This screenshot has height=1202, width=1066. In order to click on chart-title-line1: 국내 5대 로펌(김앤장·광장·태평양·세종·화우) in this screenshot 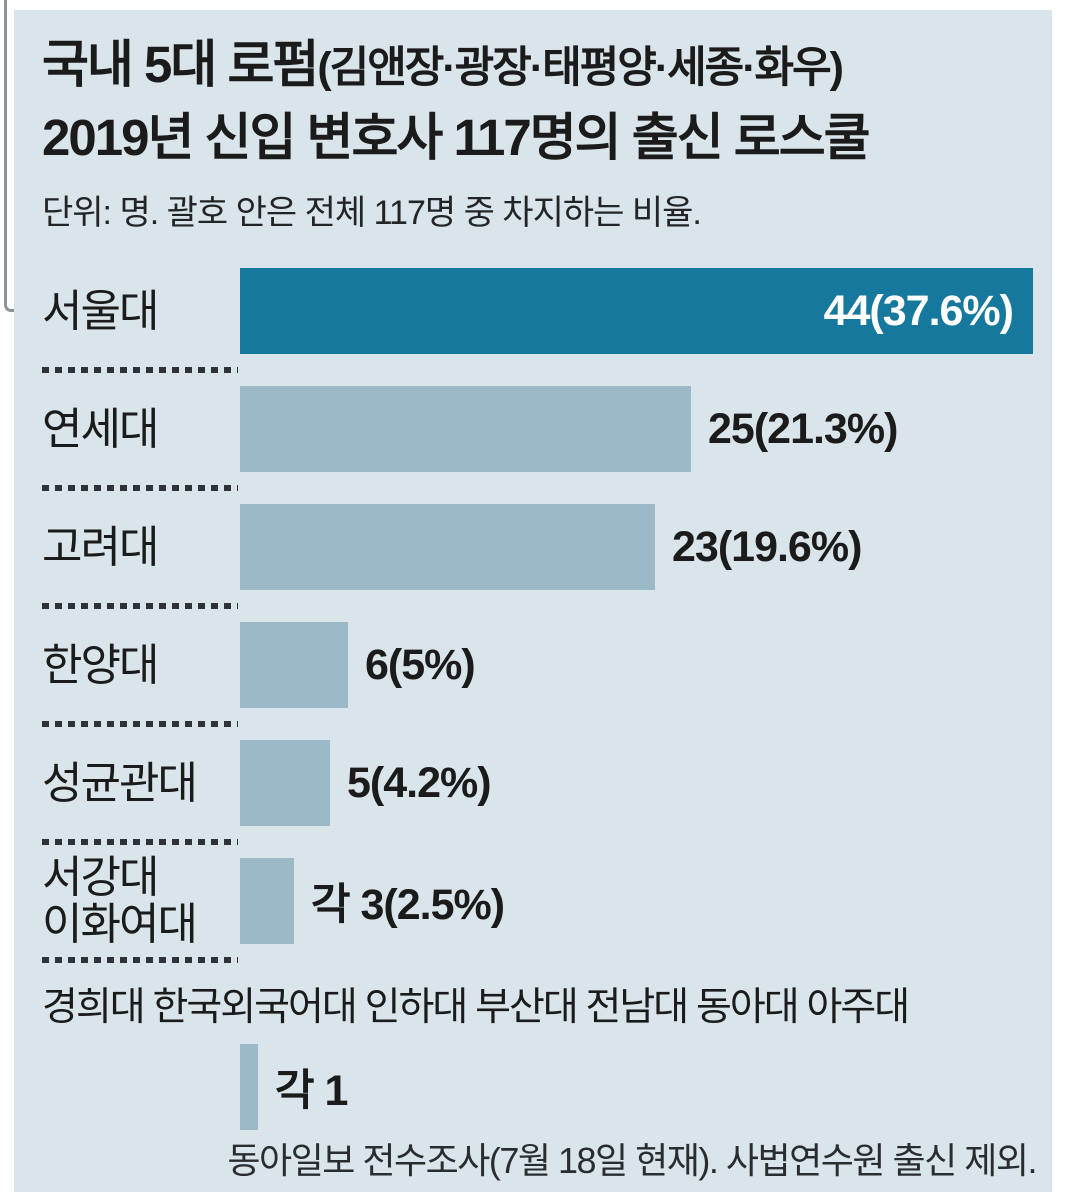, I will do `click(540, 64)`.